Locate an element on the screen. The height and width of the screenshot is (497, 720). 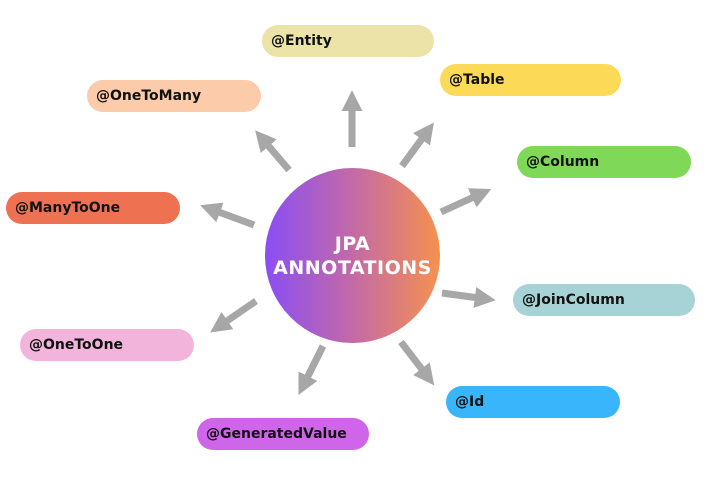
center-circle: JPA ANNOTATIONS is located at coordinates (352, 255).